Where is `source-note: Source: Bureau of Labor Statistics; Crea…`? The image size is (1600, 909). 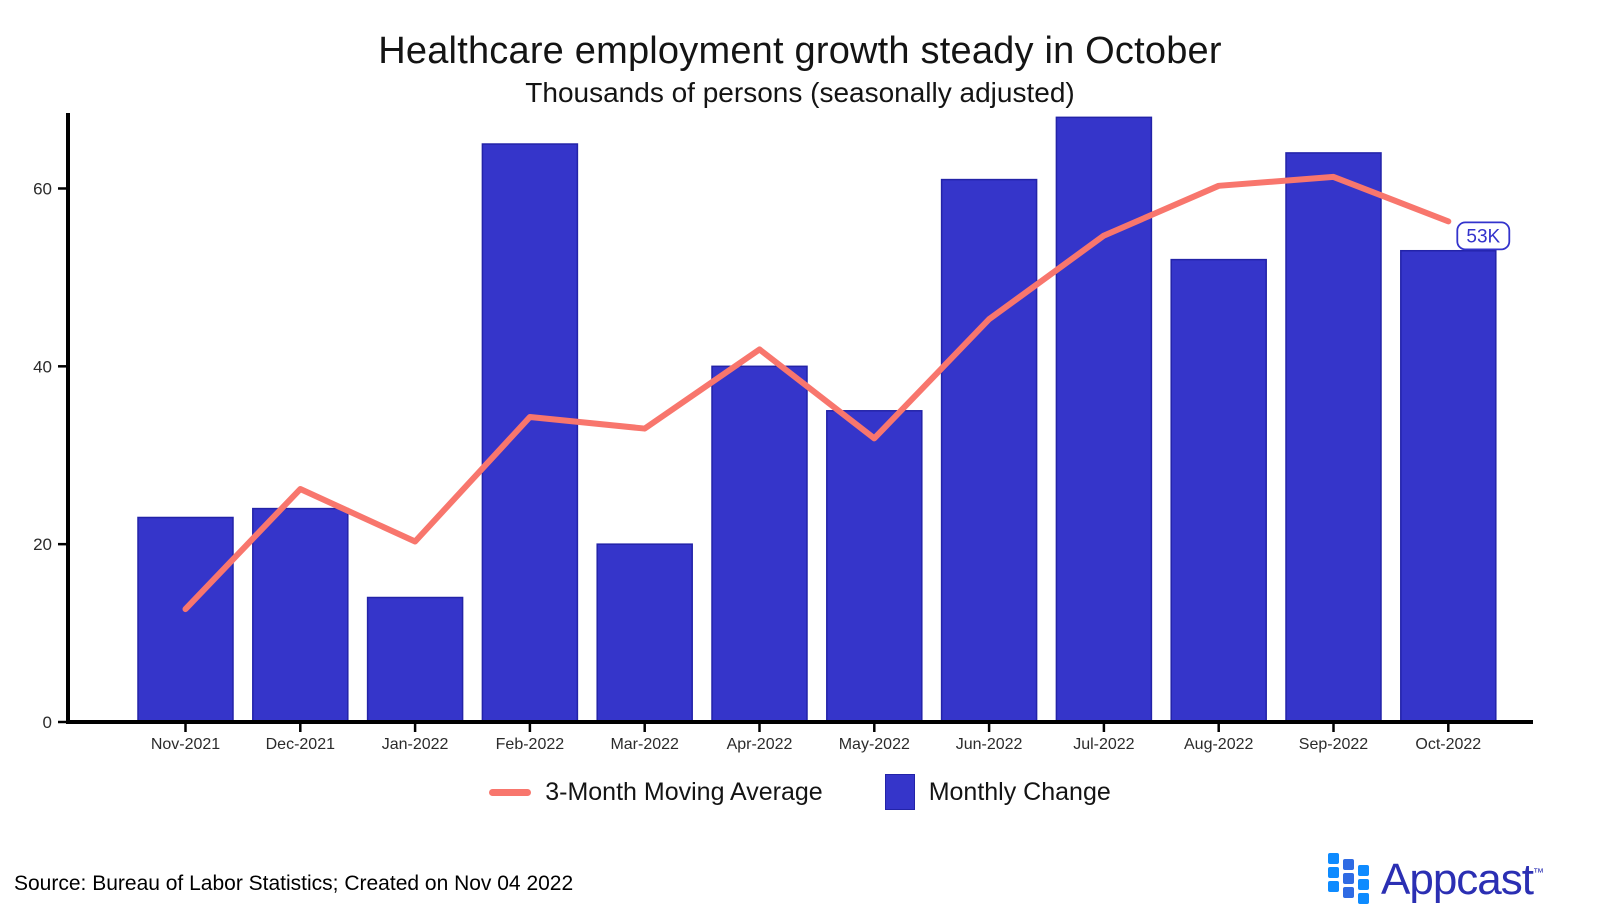 source-note: Source: Bureau of Labor Statistics; Crea… is located at coordinates (294, 883).